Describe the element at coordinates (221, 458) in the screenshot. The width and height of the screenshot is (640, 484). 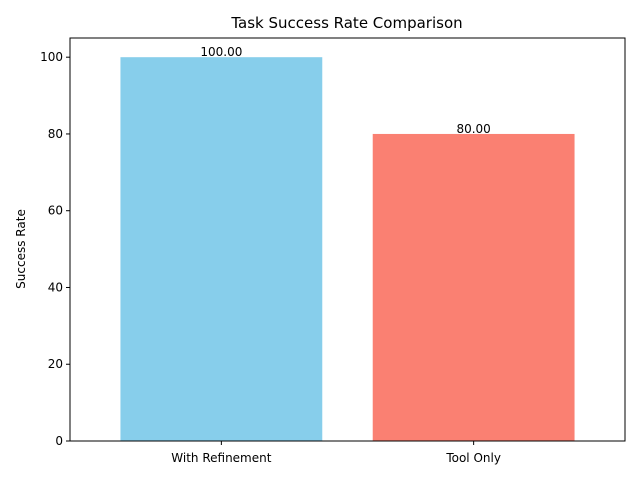
I see `x-tick-label: With Refinement` at that location.